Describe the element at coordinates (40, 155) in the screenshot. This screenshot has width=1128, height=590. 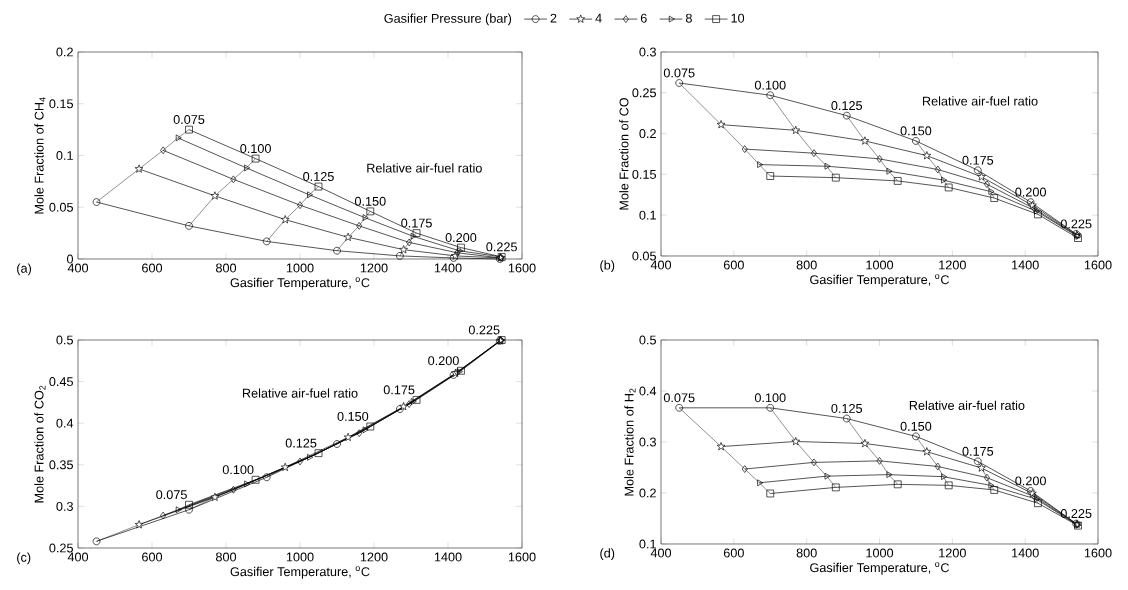
I see `y-axis-title: Mole Fraction of CH$_{4}$` at that location.